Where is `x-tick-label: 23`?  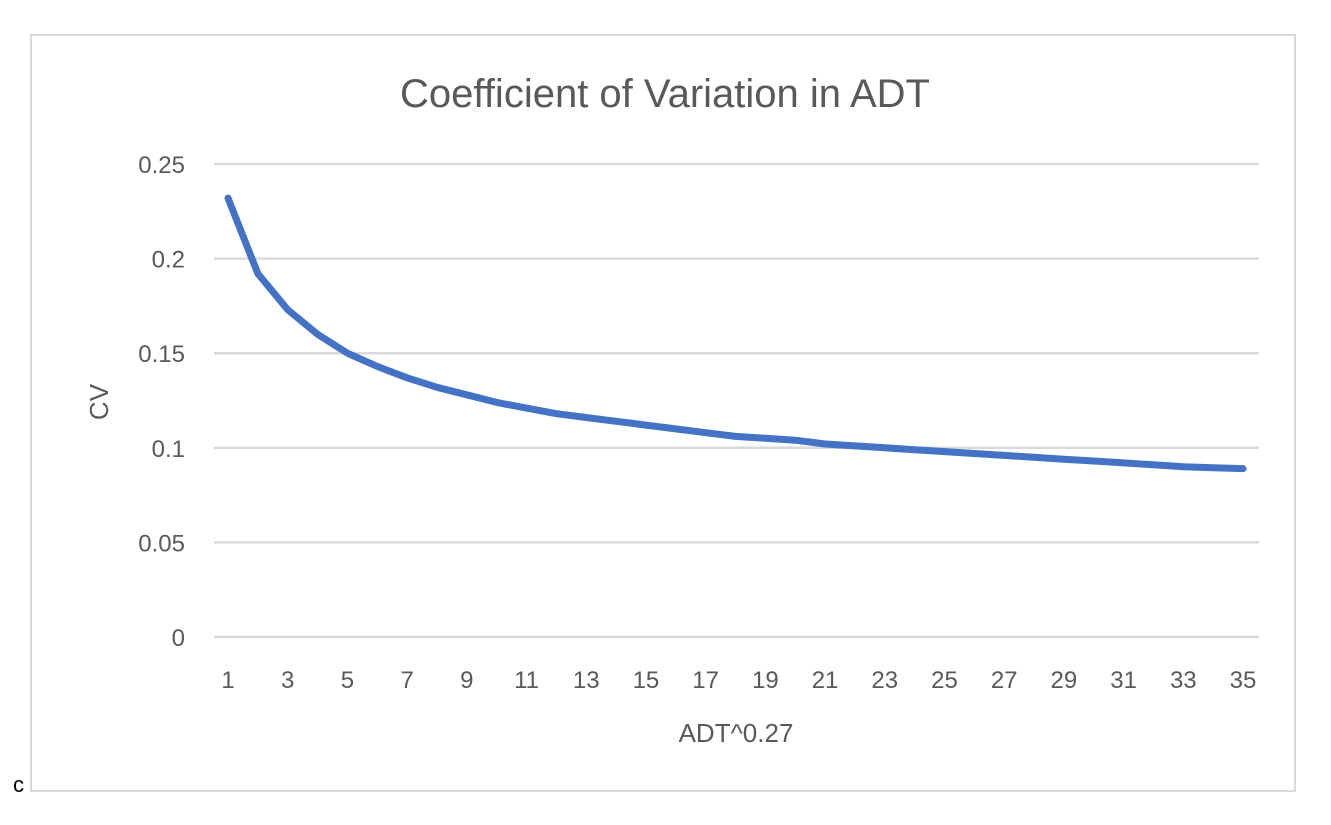
x-tick-label: 23 is located at coordinates (884, 680).